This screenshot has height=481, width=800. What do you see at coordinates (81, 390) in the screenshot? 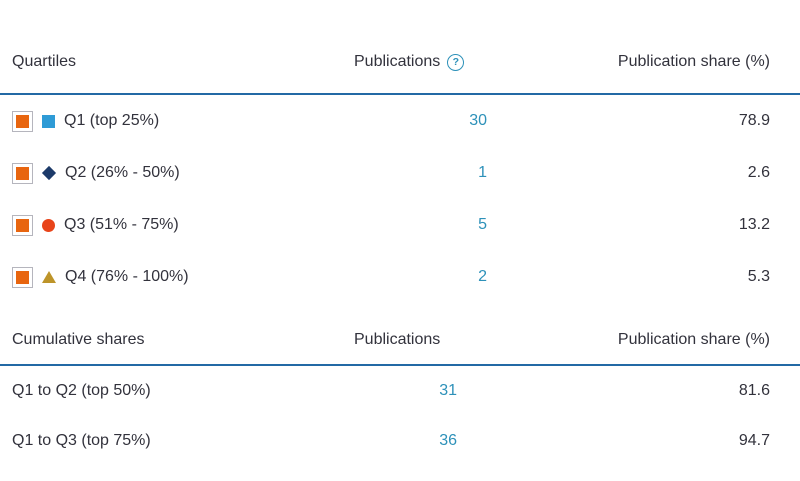
I see `row-label: Q1 to Q2 (top 50%)` at bounding box center [81, 390].